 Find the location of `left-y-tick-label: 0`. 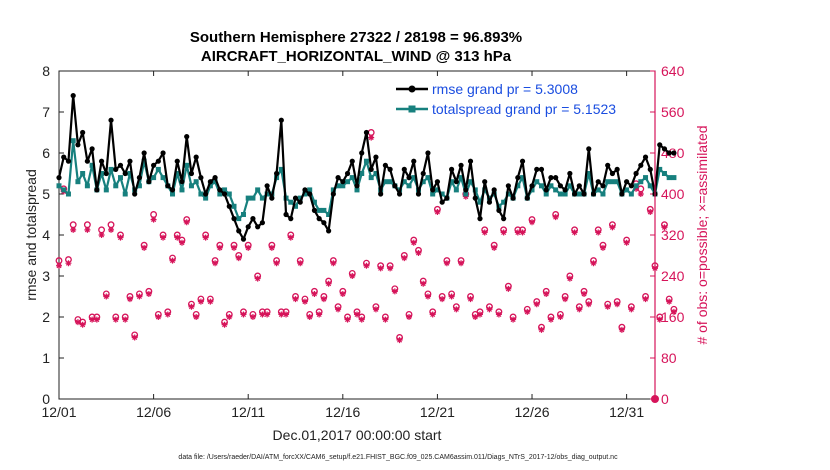

left-y-tick-label: 0 is located at coordinates (46, 399).